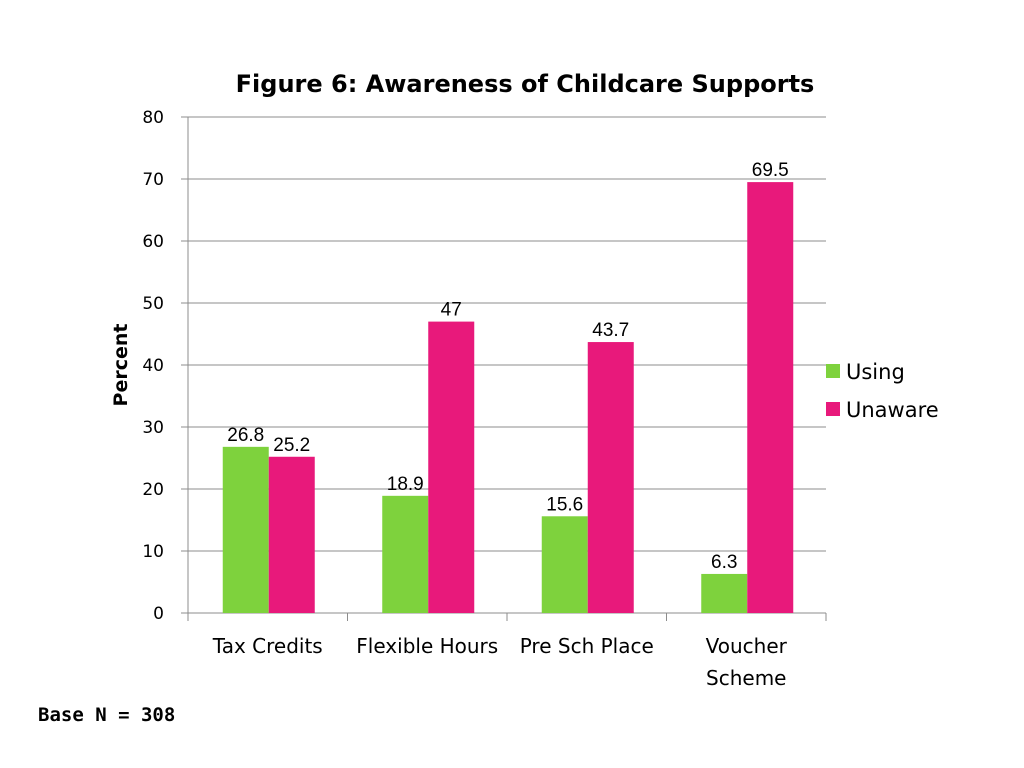 Image resolution: width=1024 pixels, height=768 pixels. I want to click on y-tick-label: 70, so click(153, 180).